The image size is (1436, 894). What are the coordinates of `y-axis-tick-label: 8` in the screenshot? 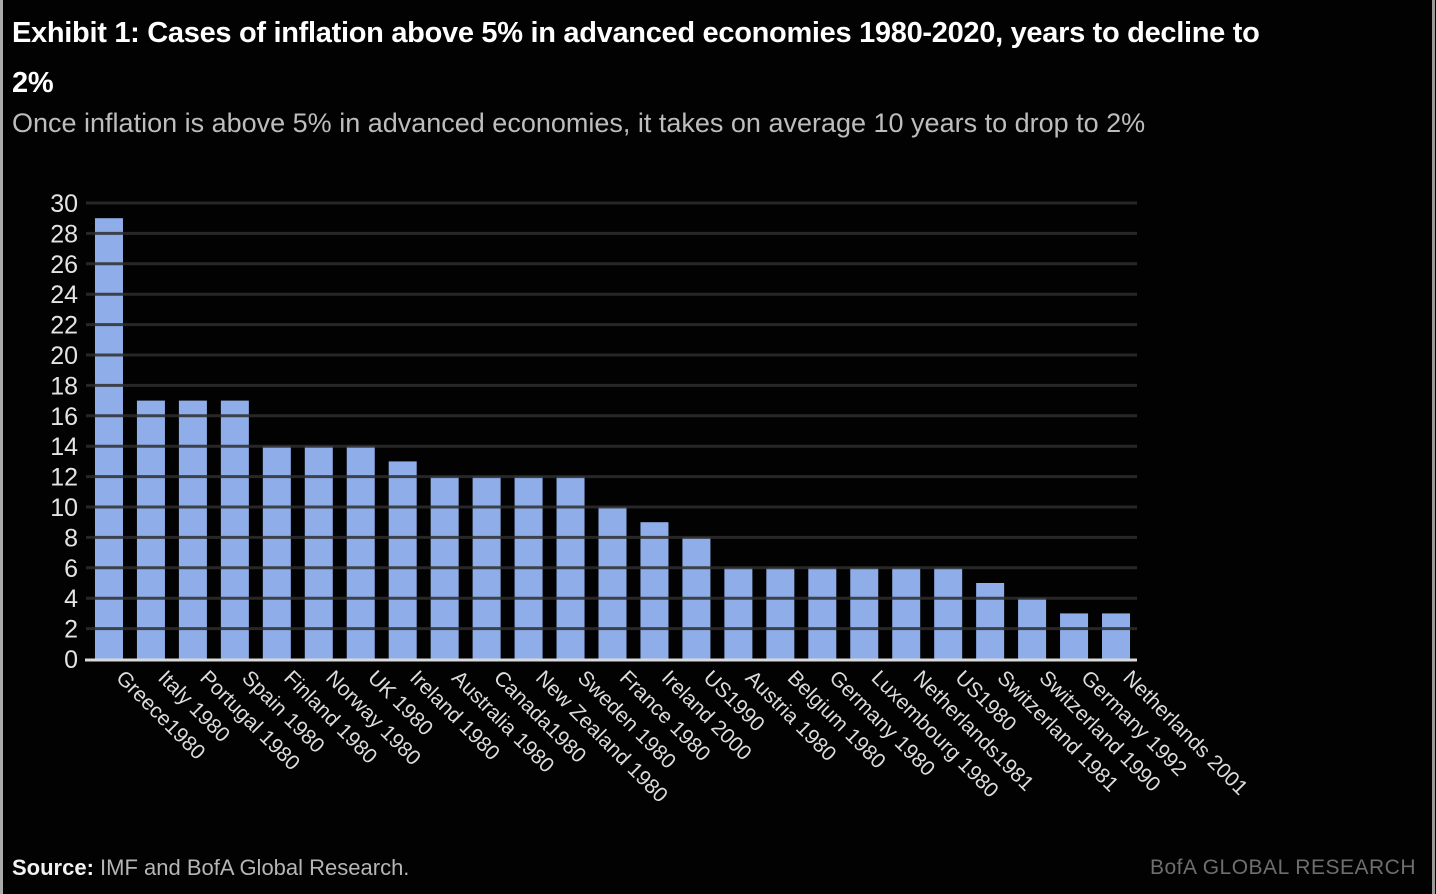 It's located at (71, 538).